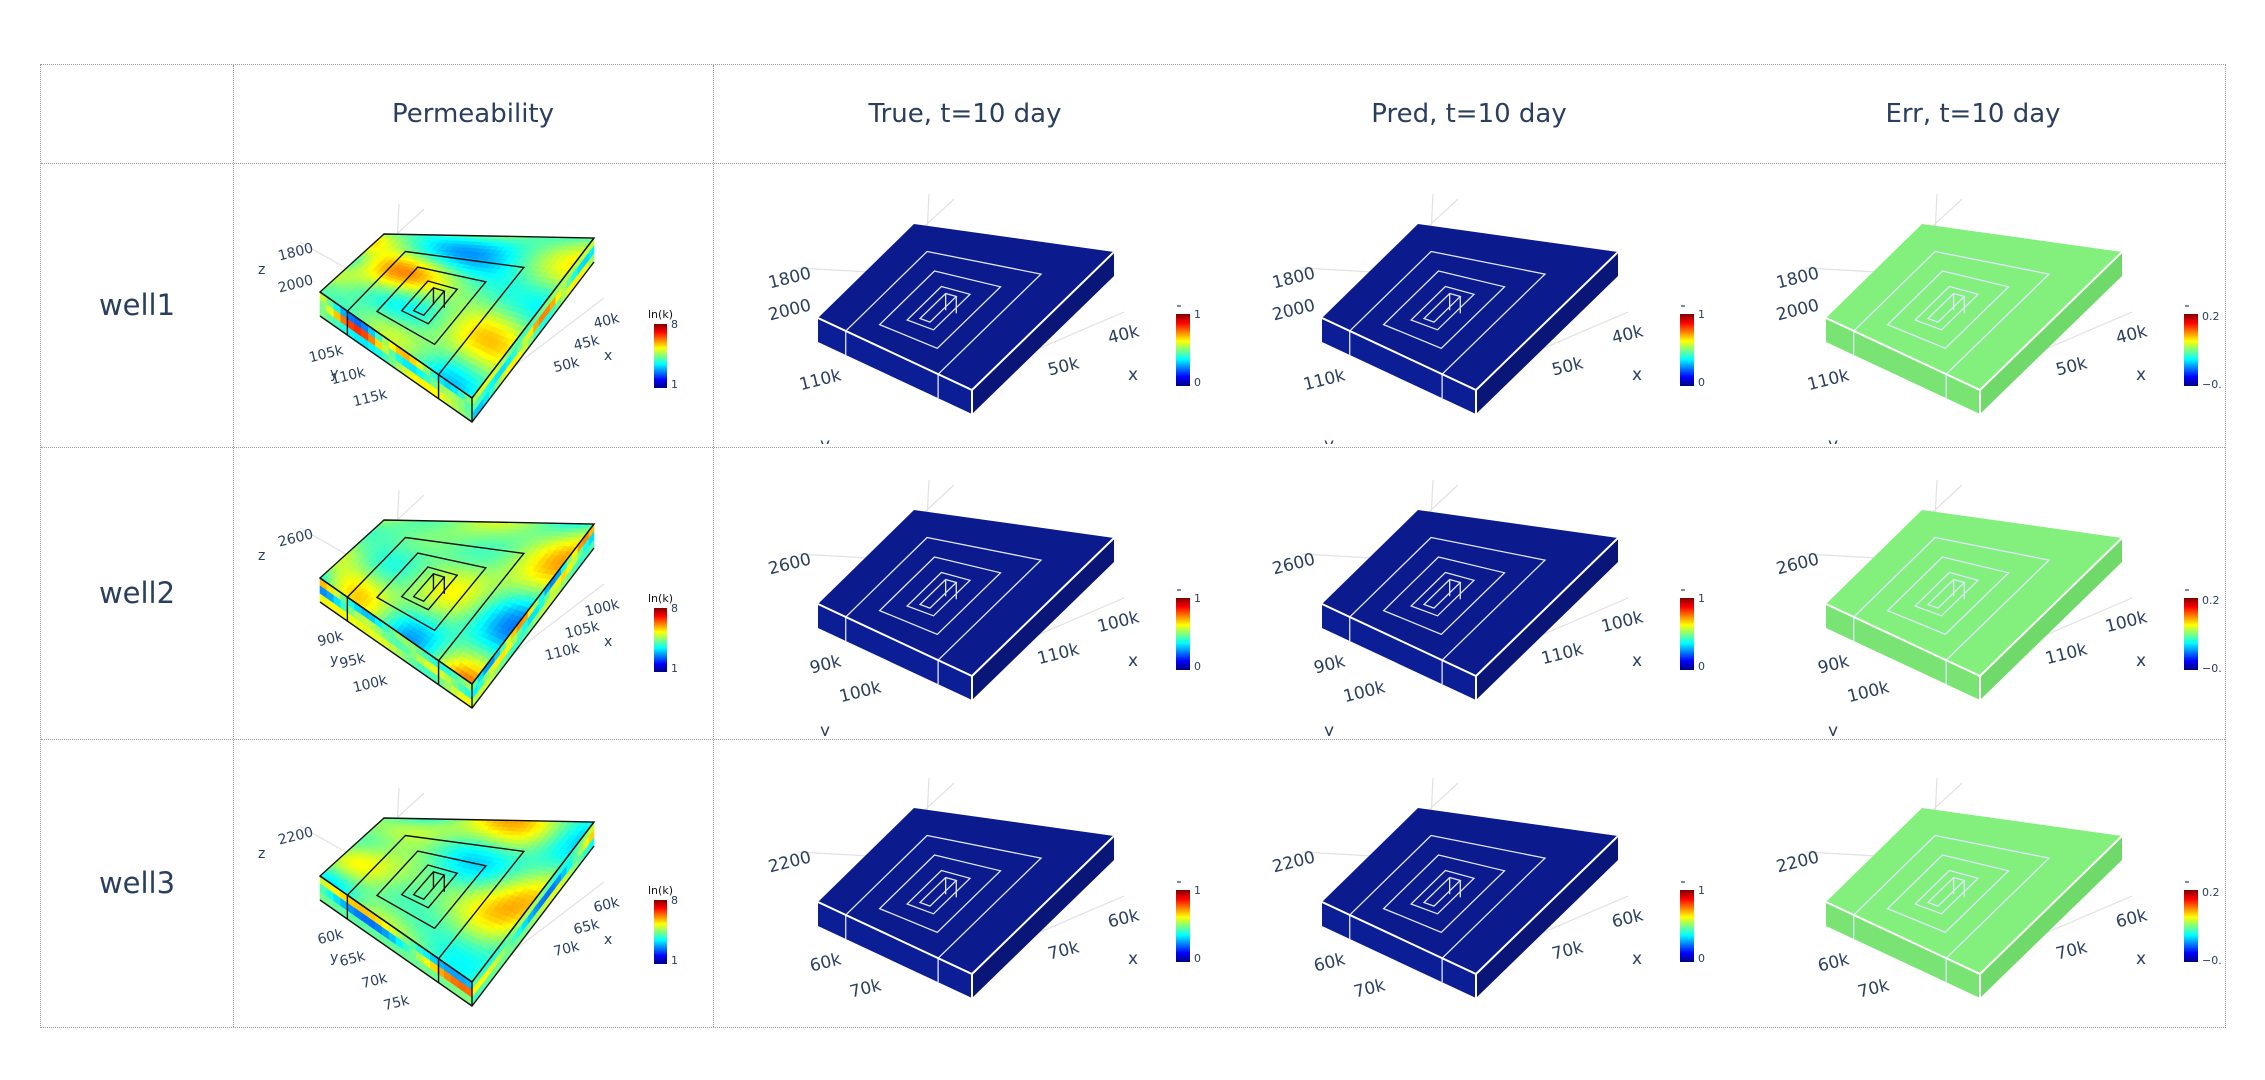  Describe the element at coordinates (370, 398) in the screenshot. I see `axis-tick-label: 115k` at that location.